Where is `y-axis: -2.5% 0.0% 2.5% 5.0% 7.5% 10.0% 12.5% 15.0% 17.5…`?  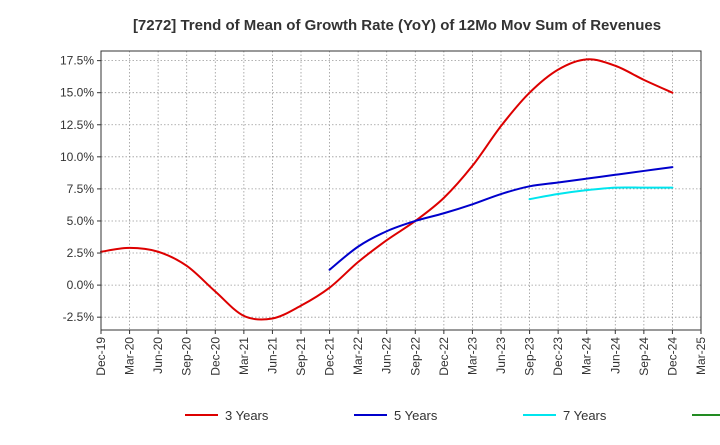
y-axis: -2.5% 0.0% 2.5% 5.0% 7.5% 10.0% 12.5% 15.0% 17.5… is located at coordinates (80, 189).